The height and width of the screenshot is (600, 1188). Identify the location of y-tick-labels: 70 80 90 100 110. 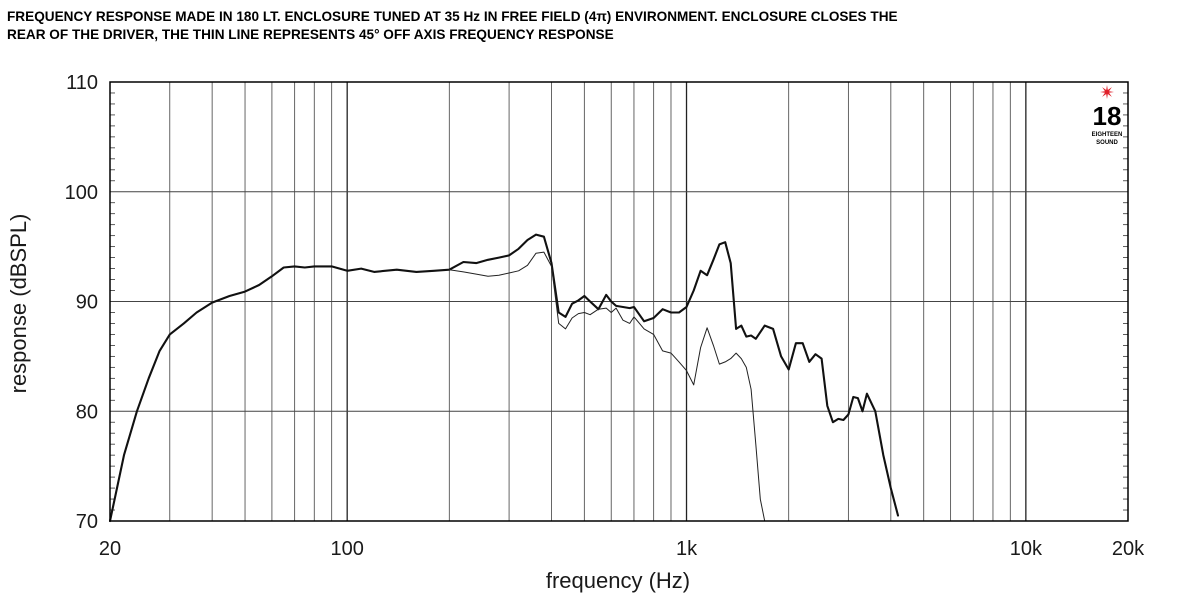
(81, 302).